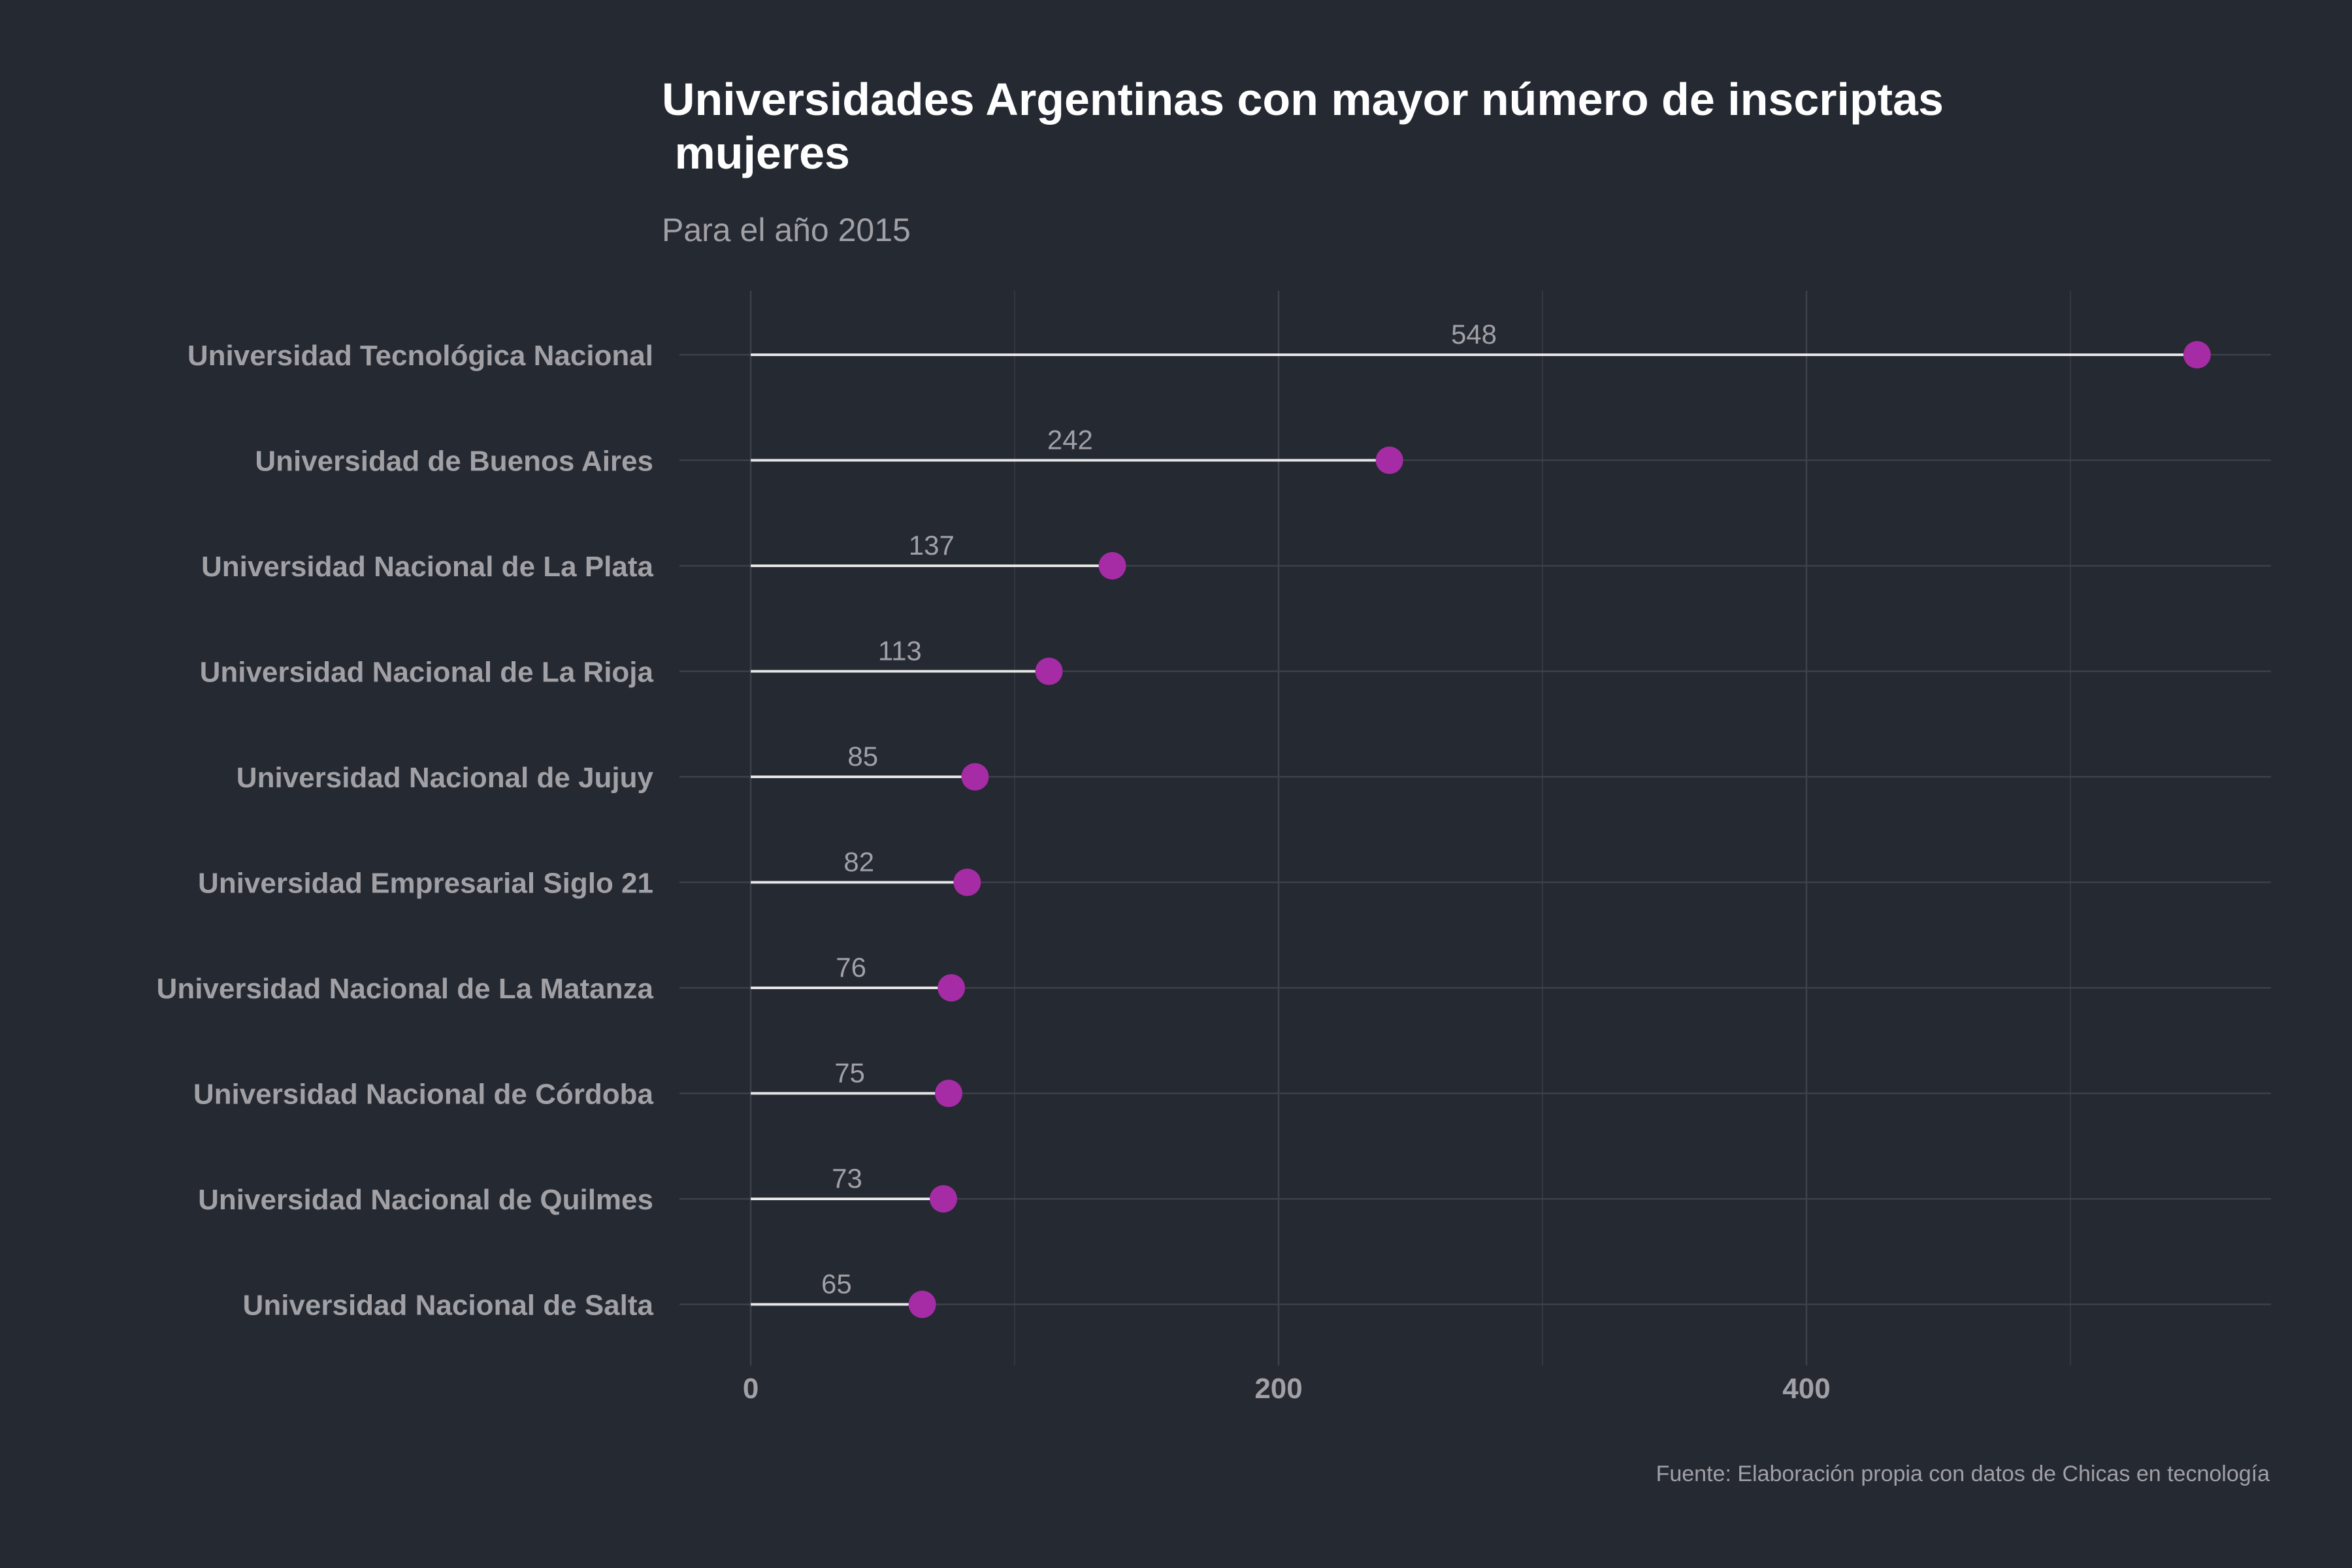  I want to click on value-label: 113, so click(900, 651).